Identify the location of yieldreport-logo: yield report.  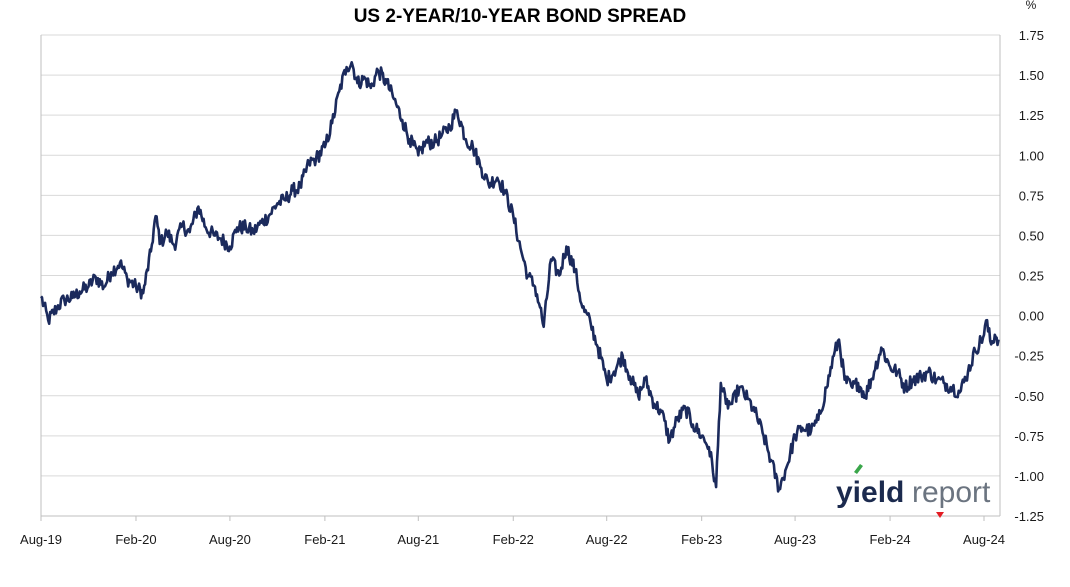
(913, 491).